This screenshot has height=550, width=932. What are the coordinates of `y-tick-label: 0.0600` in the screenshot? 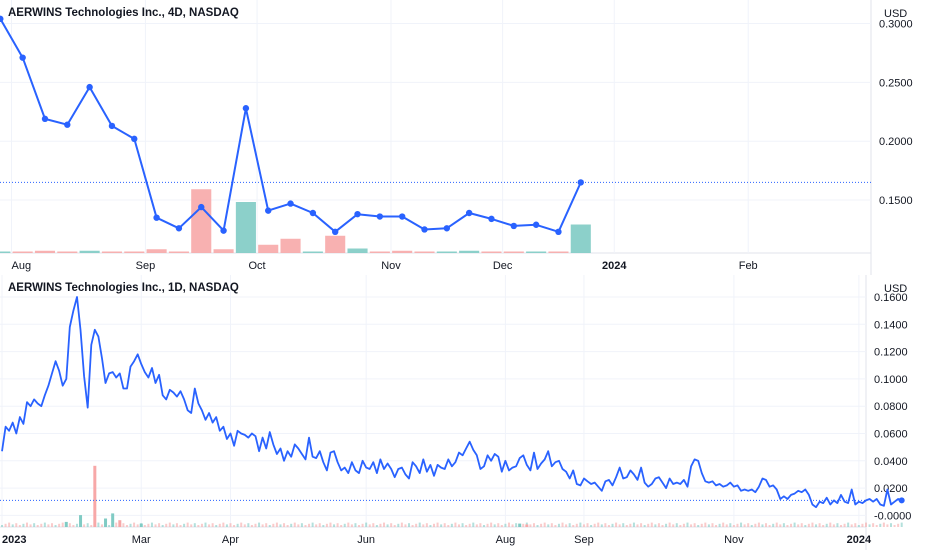 It's located at (891, 434).